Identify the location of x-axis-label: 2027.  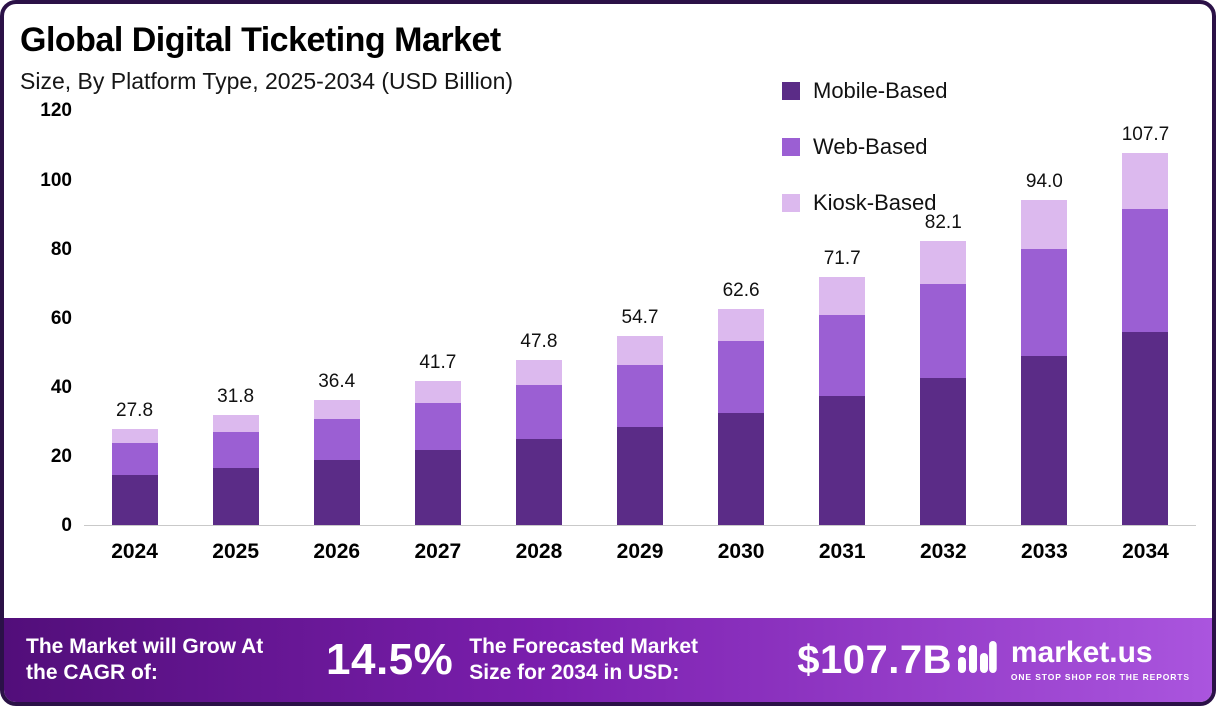
(438, 552).